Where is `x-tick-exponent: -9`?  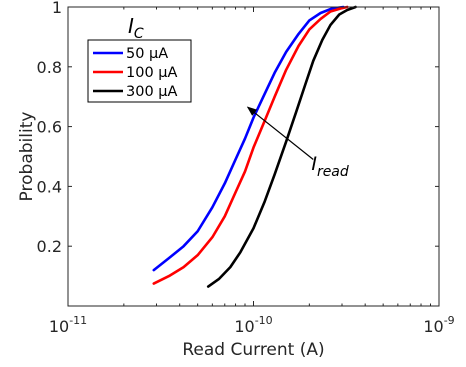 x-tick-exponent: -9 is located at coordinates (449, 320).